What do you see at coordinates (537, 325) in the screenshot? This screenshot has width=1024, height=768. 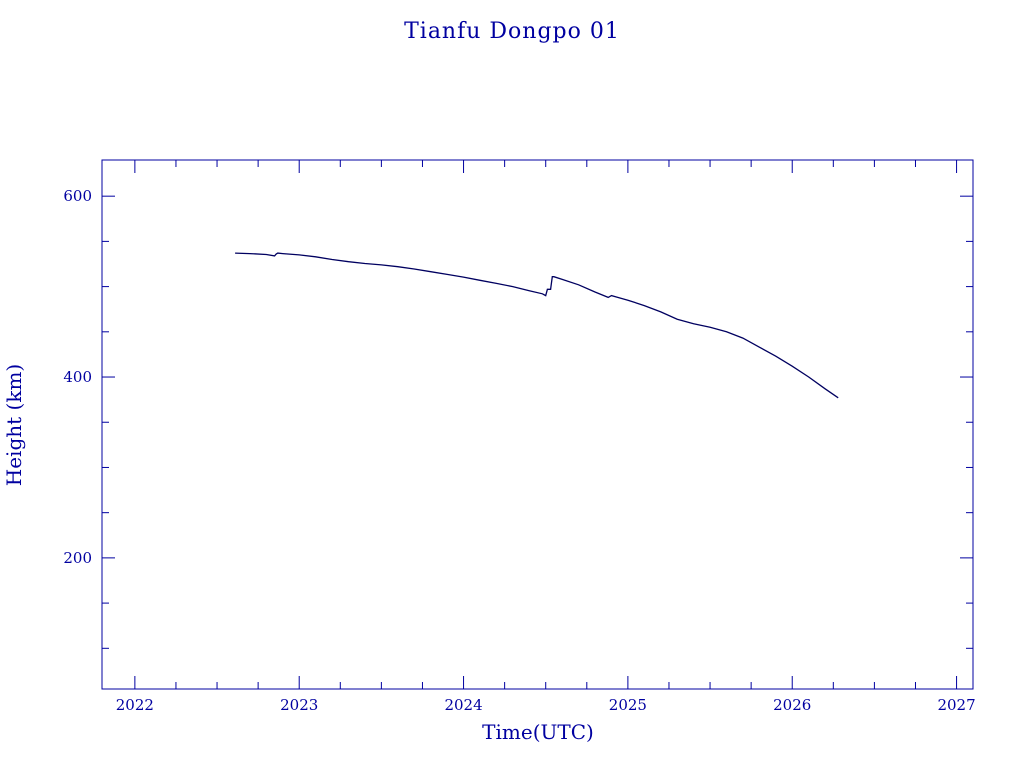 I see `height-series-line` at bounding box center [537, 325].